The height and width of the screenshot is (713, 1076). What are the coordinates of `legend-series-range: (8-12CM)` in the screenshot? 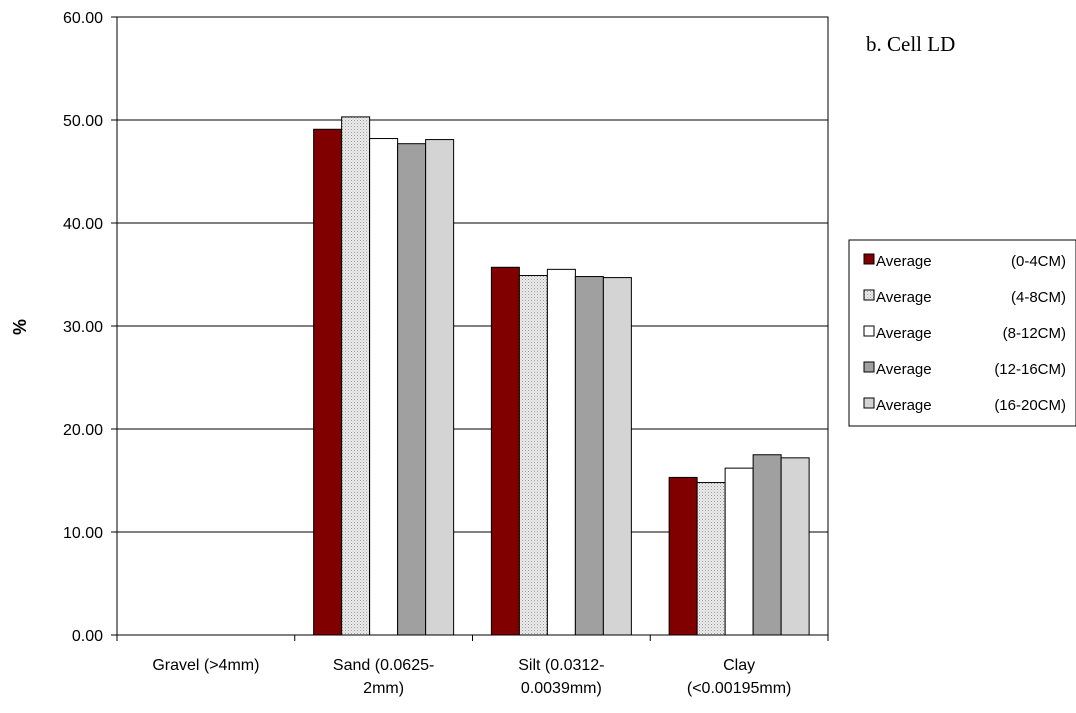 It's located at (1034, 333).